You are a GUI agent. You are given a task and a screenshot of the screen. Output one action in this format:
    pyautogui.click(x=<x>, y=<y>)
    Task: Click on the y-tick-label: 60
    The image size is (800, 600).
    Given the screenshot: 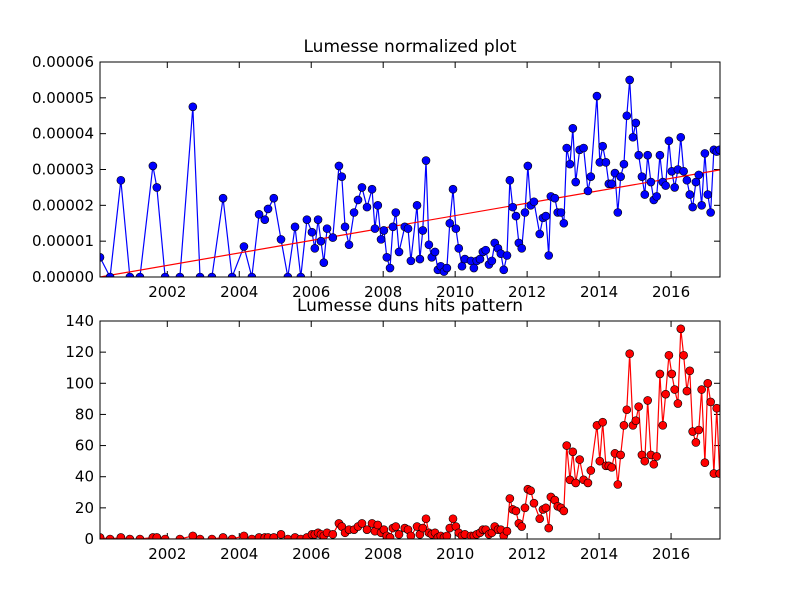 What is the action you would take?
    pyautogui.click(x=84, y=446)
    